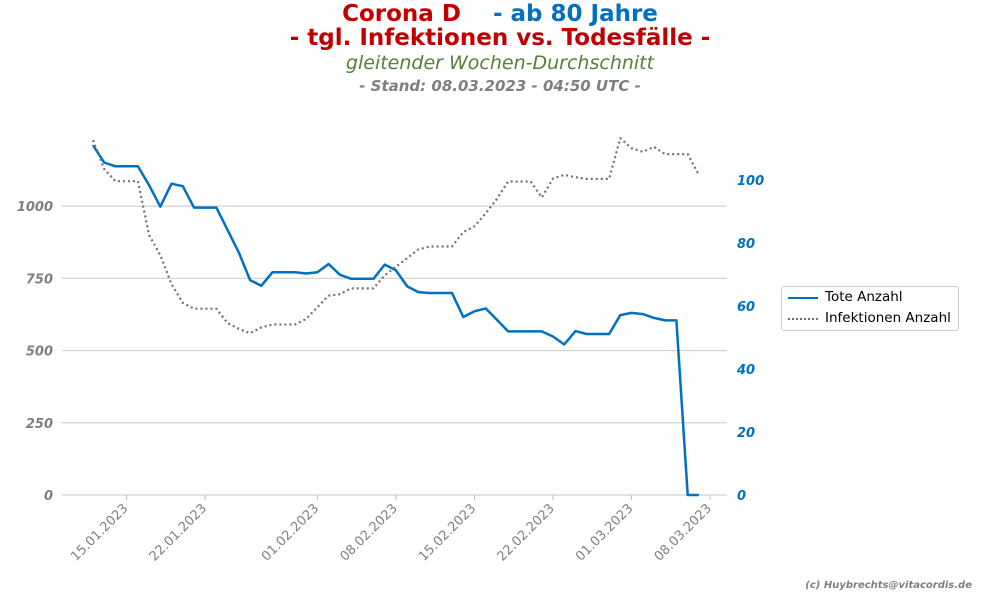 The width and height of the screenshot is (1000, 600). I want to click on y-right-tick-label: 60, so click(746, 307).